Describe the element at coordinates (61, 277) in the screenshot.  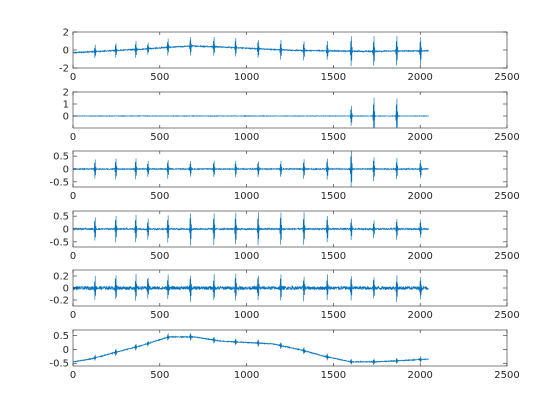
I see `y-tick-label: 0.2` at that location.